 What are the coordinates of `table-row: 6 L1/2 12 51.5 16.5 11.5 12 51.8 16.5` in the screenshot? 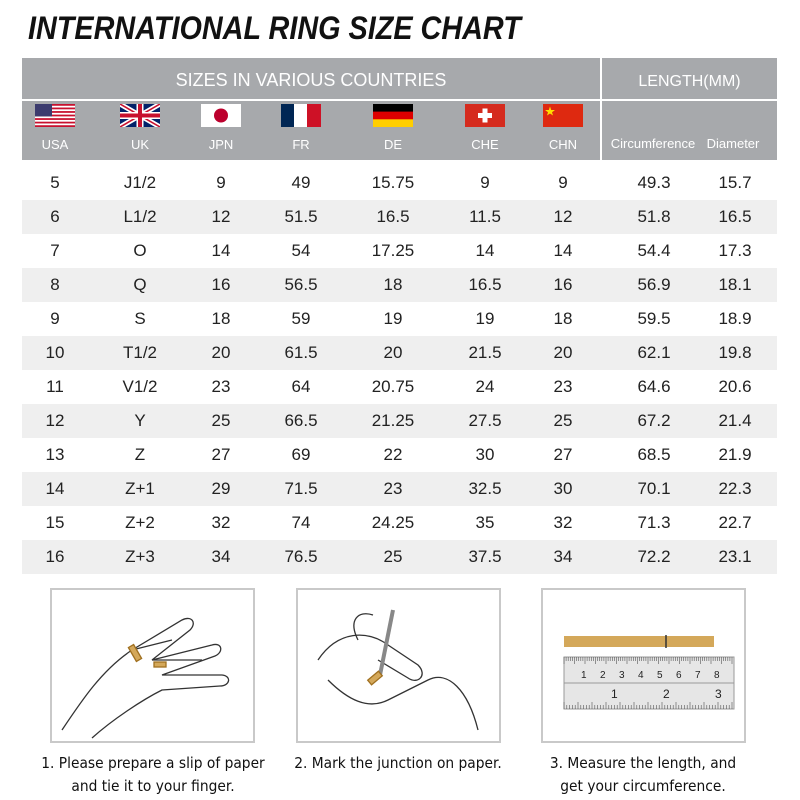 It's located at (399, 217).